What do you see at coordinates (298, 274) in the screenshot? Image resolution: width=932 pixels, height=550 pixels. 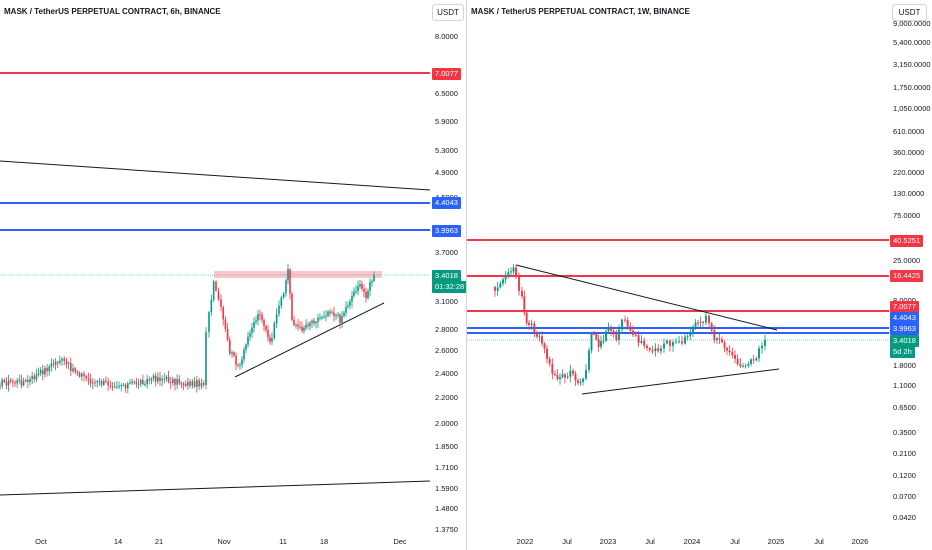 I see `resistance-zone` at bounding box center [298, 274].